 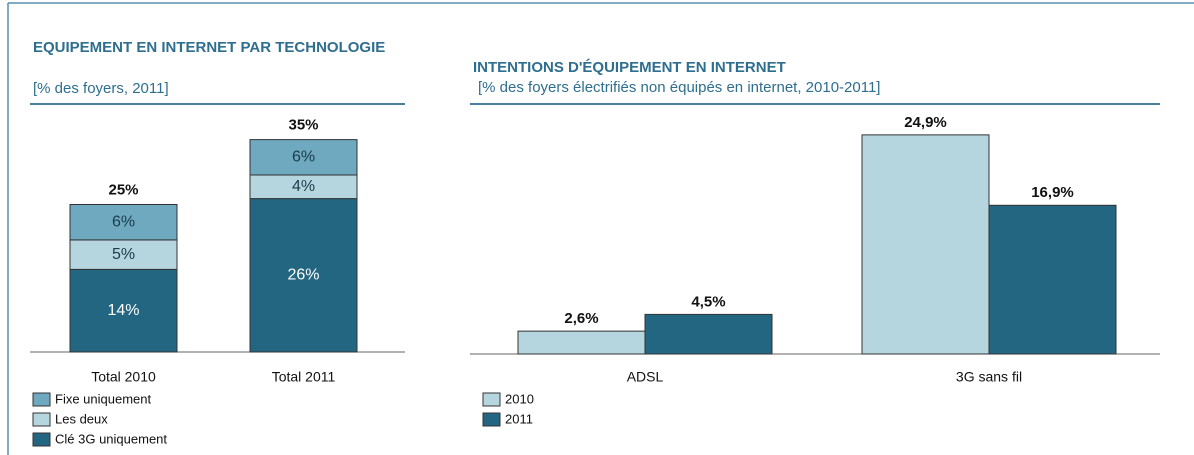 What do you see at coordinates (645, 377) in the screenshot?
I see `x-tick-label: ADSL` at bounding box center [645, 377].